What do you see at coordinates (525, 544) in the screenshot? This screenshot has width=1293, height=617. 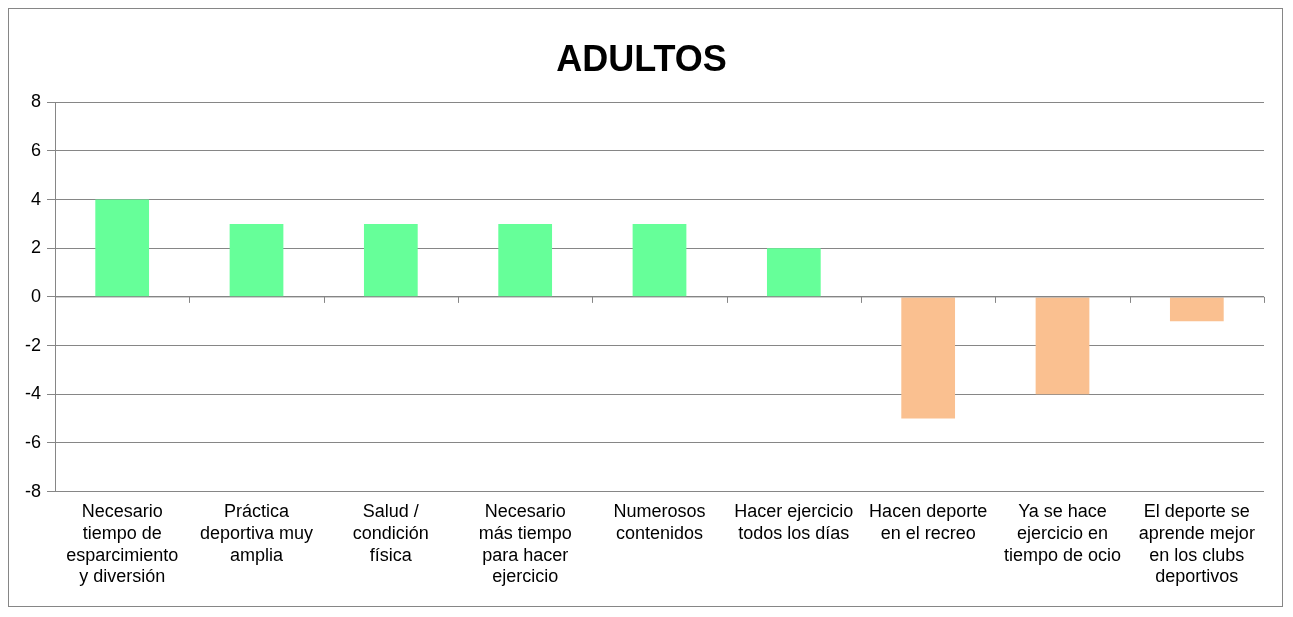 I see `x-tick-label: Necesario más tiempo para hacer ejercicio` at bounding box center [525, 544].